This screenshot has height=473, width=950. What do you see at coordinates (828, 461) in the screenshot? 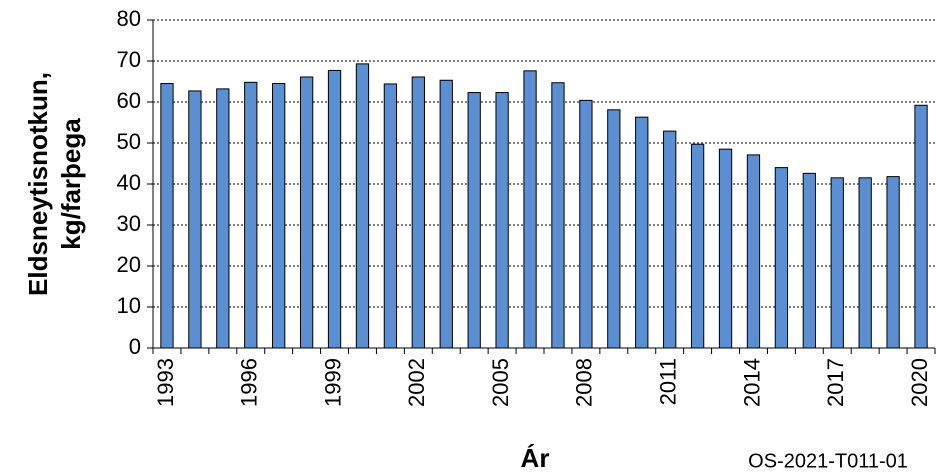
I see `annotation: OS-2021-T011-01` at bounding box center [828, 461].